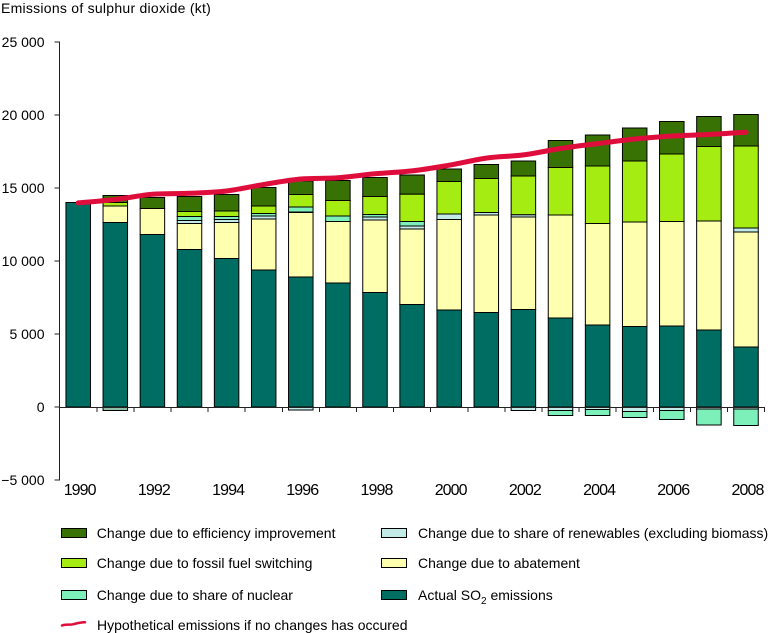  Describe the element at coordinates (23, 115) in the screenshot. I see `svg-text: 20 000` at that location.